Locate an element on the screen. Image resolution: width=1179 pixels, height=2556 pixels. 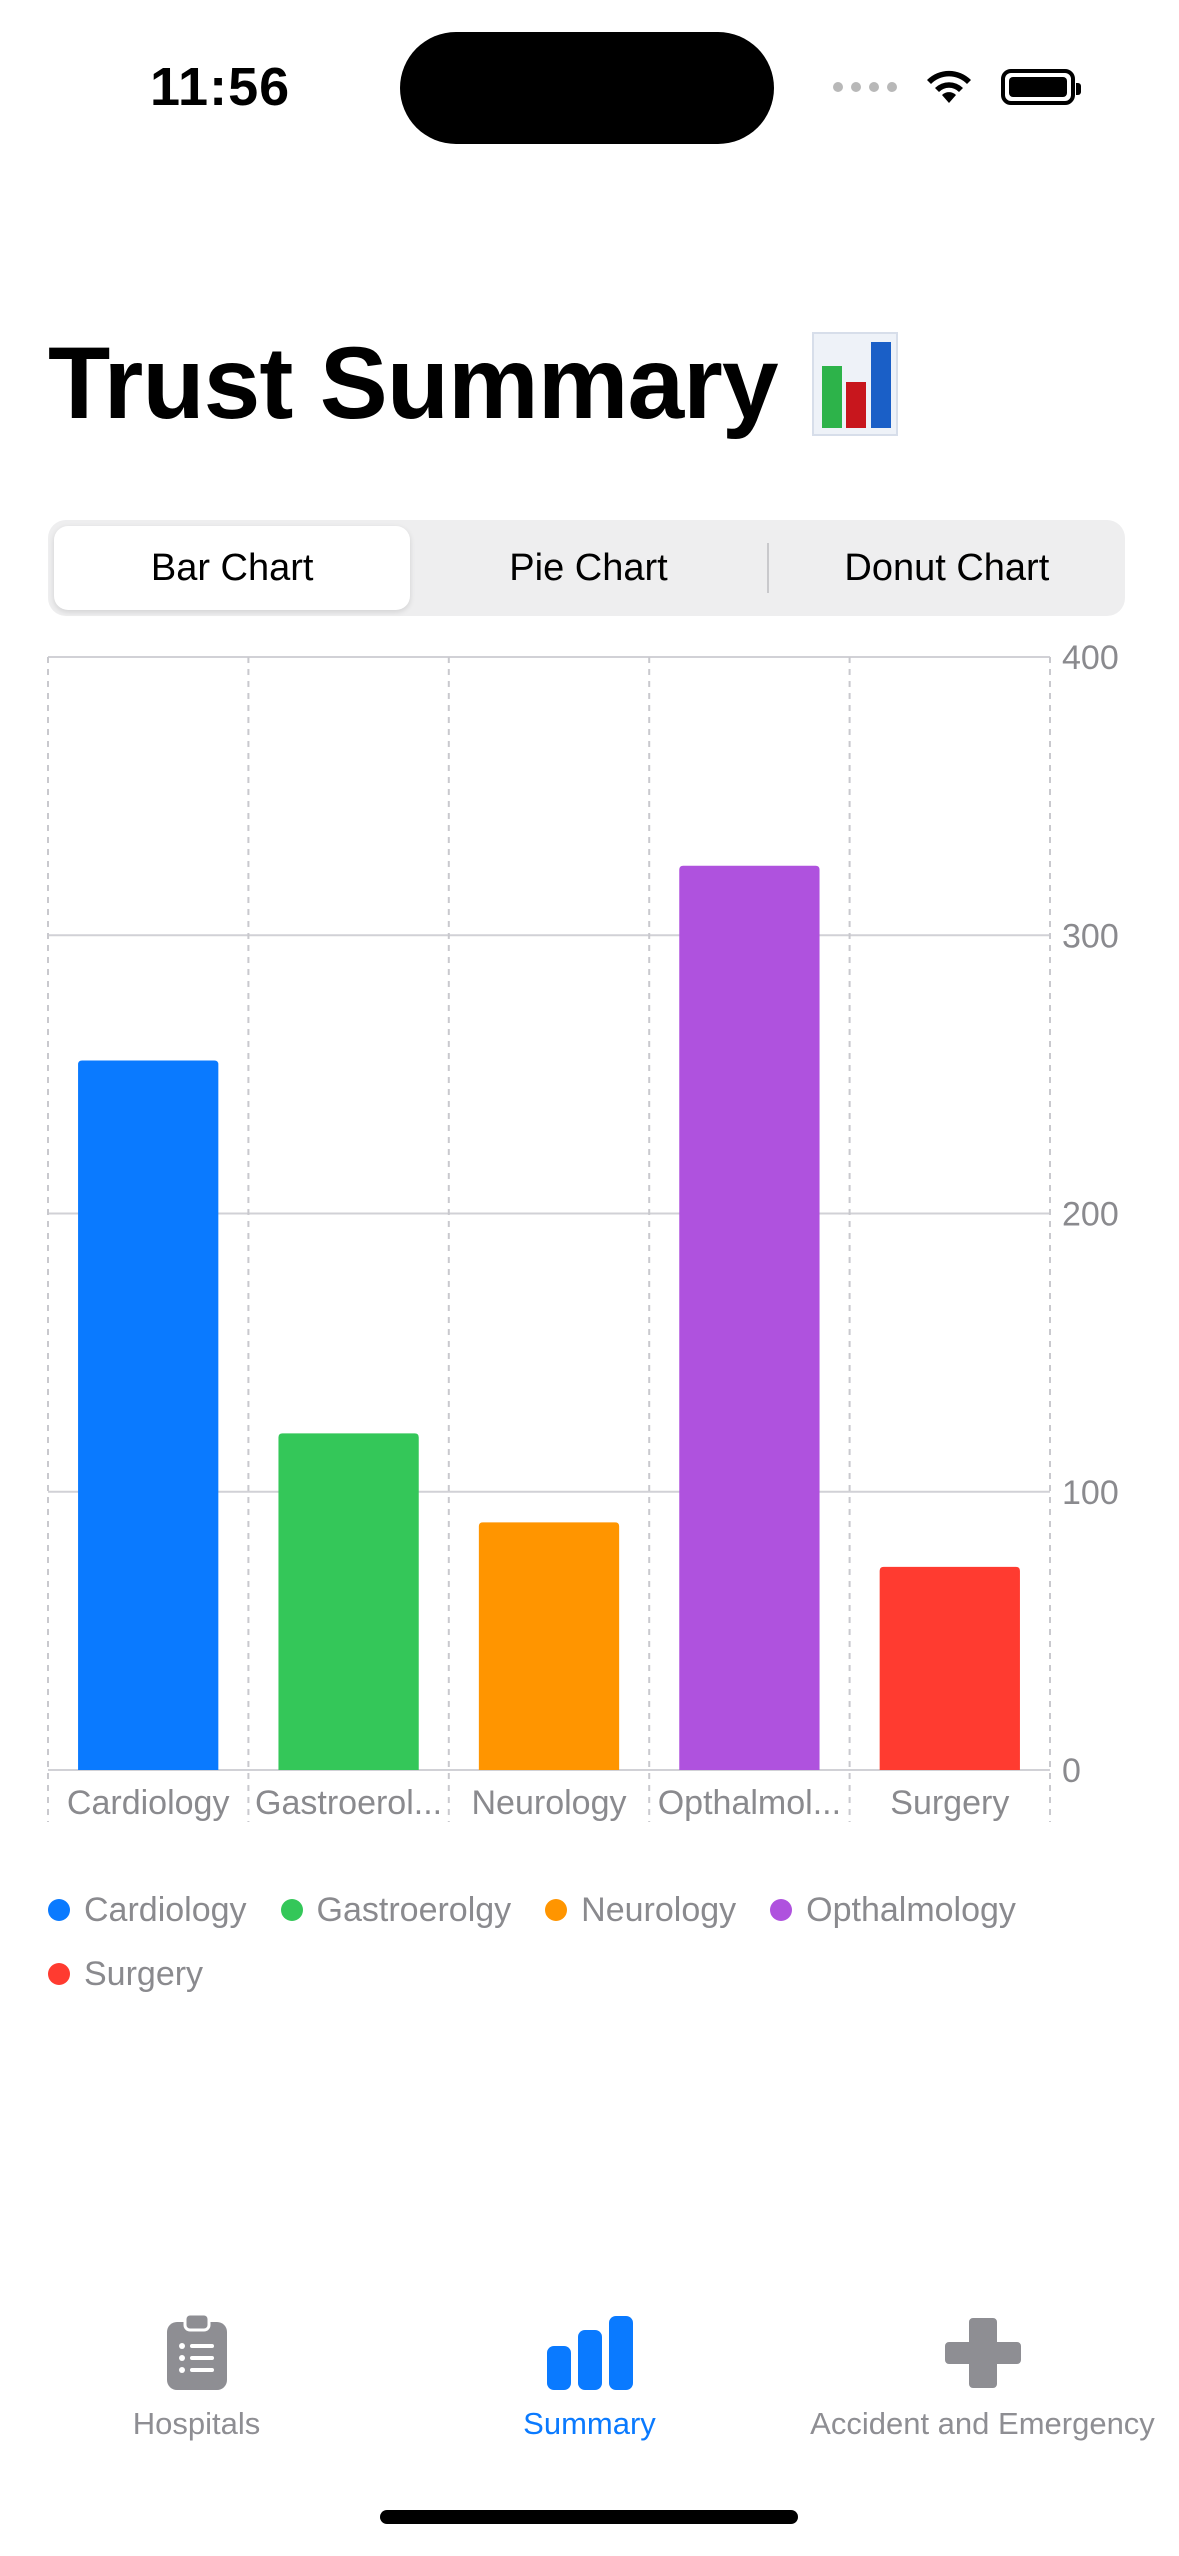
status-time: 11:56 is located at coordinates (220, 87).